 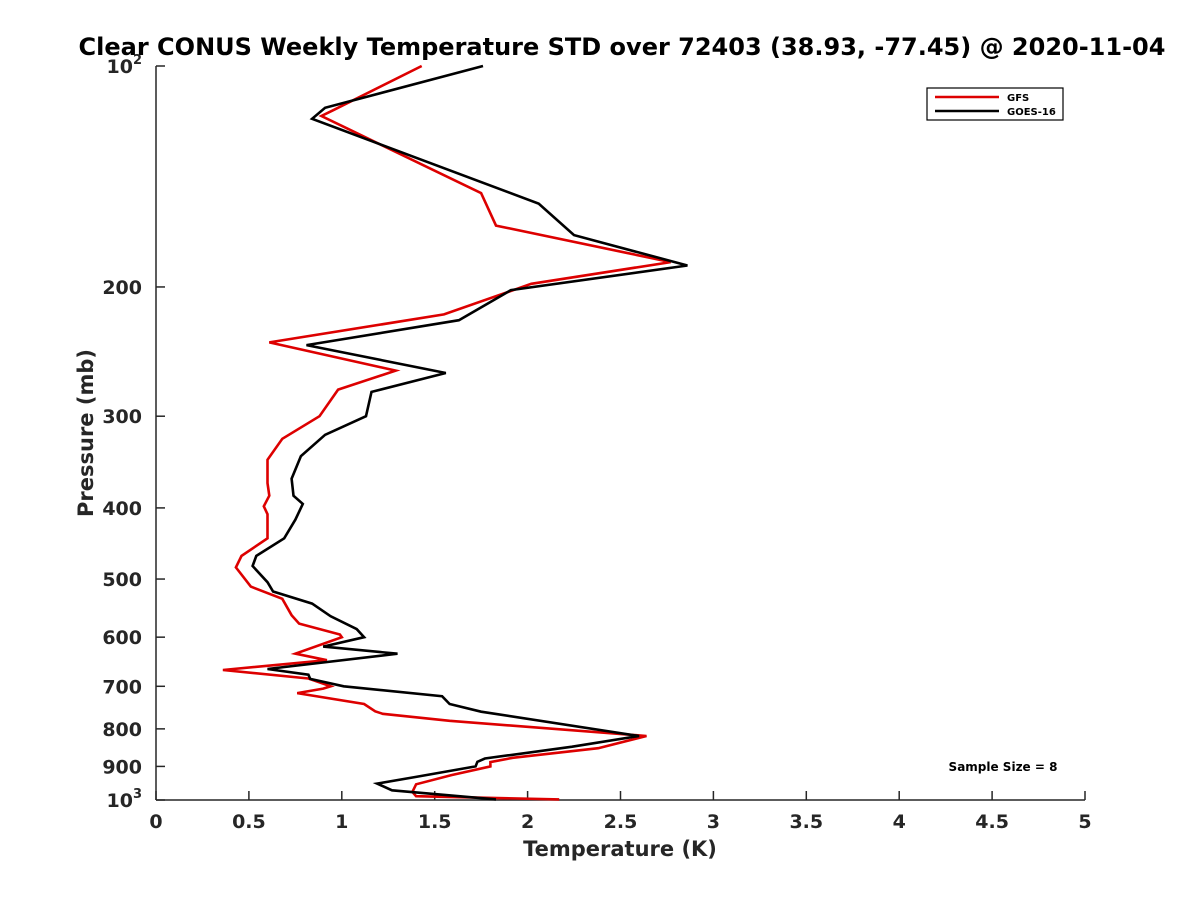 What do you see at coordinates (620, 849) in the screenshot?
I see `x-axis-label: Temperature (K)` at bounding box center [620, 849].